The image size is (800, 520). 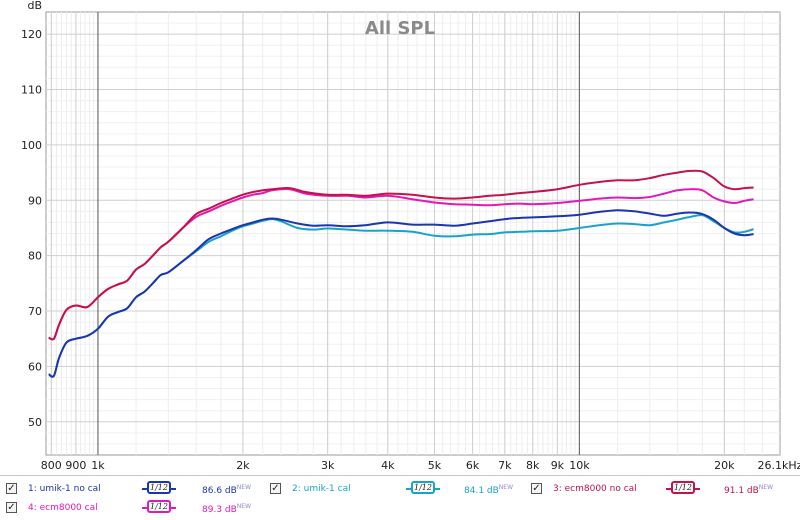 What do you see at coordinates (243, 465) in the screenshot?
I see `x-tick-label: 2k` at bounding box center [243, 465].